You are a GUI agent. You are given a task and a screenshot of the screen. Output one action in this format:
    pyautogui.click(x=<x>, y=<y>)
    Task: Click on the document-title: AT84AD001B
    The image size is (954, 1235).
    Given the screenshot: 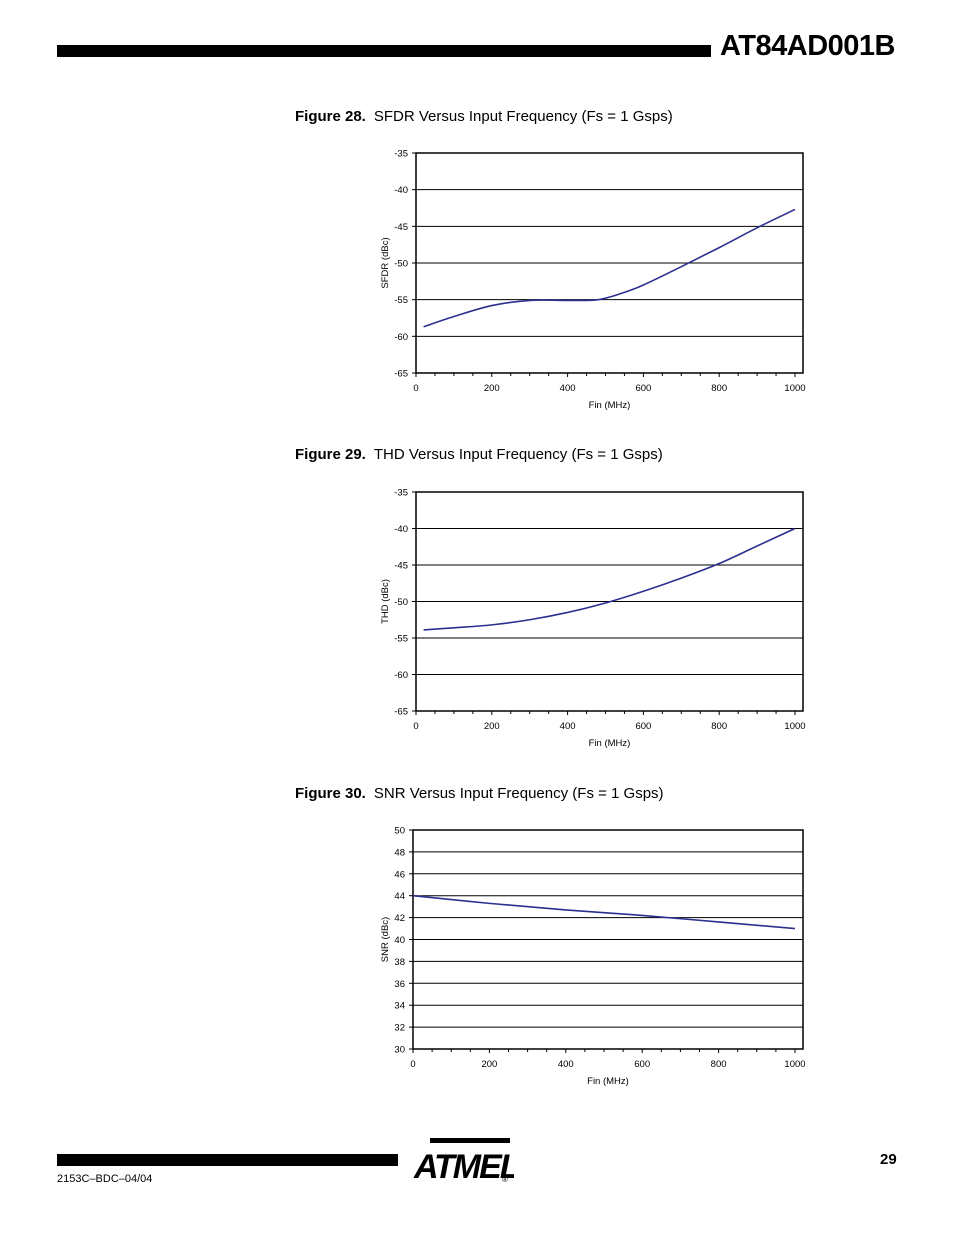 What is the action you would take?
    pyautogui.click(x=807, y=46)
    